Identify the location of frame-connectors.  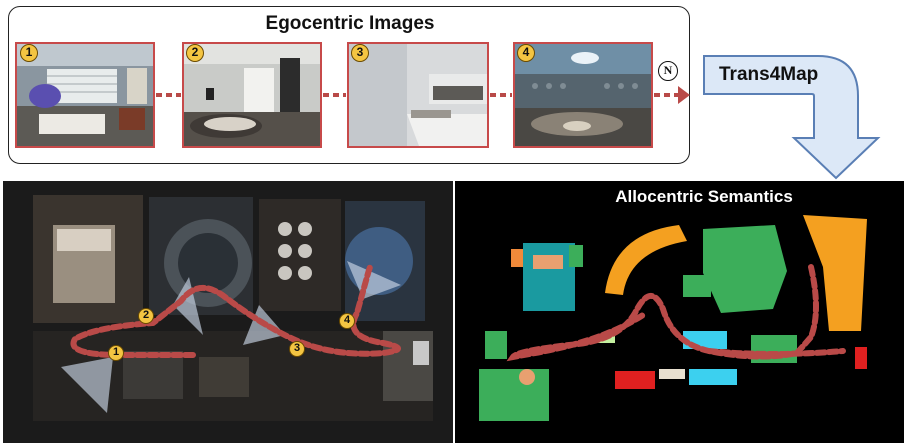
(423, 95).